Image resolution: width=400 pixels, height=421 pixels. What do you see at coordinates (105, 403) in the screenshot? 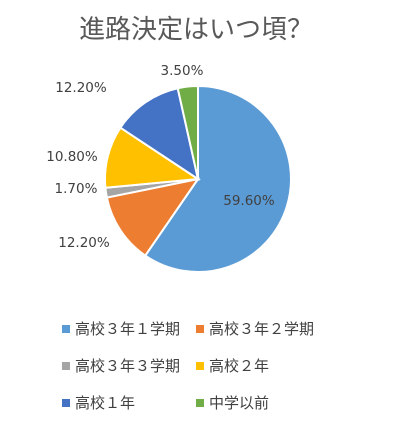
I see `legend-label: 高校１年` at bounding box center [105, 403].